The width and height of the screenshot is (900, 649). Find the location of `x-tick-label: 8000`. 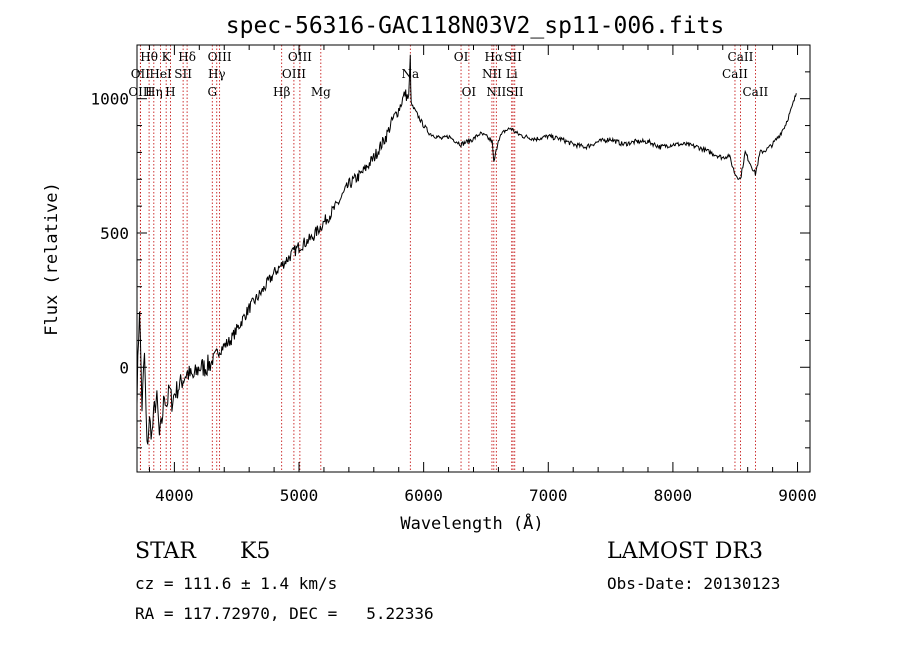

x-tick-label: 8000 is located at coordinates (673, 495).